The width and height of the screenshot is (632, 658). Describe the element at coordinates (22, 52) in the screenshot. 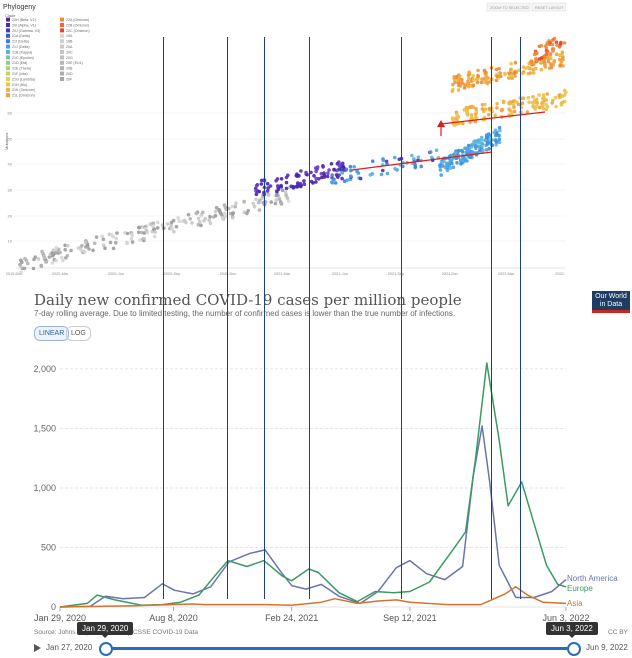

I see `legend-label: 21B (Kappa)` at that location.